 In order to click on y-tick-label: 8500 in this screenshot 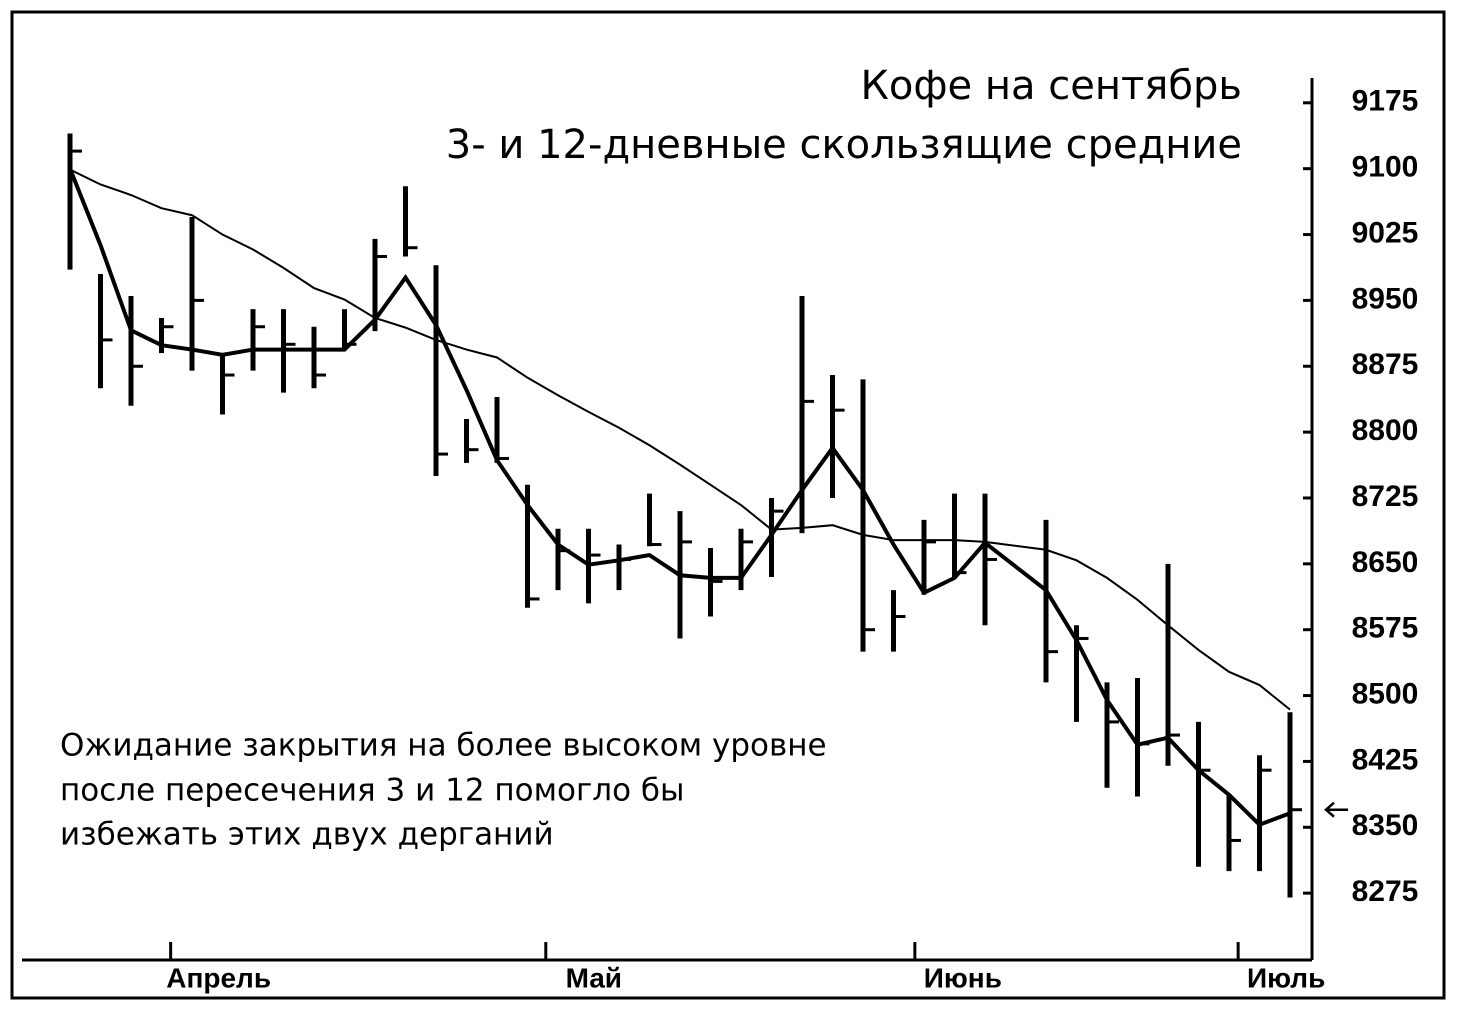, I will do `click(1385, 693)`.